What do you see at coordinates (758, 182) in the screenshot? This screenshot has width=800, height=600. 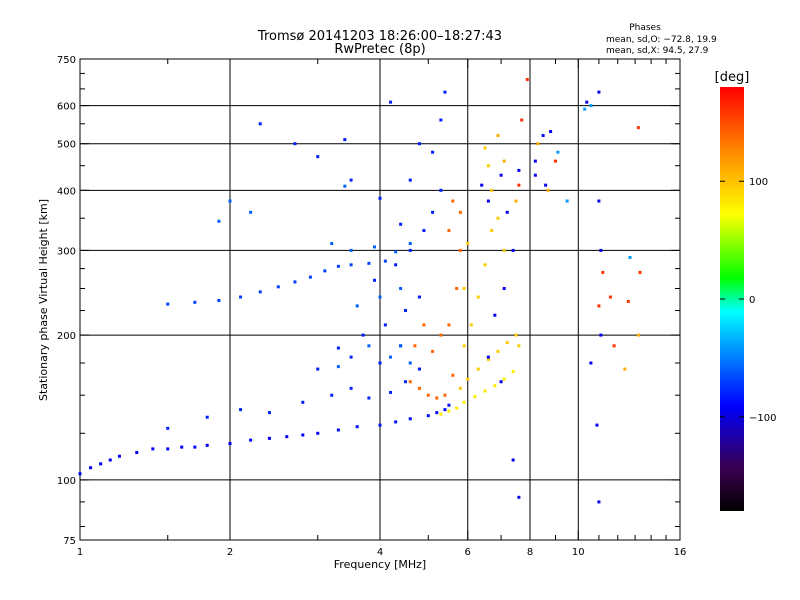 I see `colorbar-tick-label: 100` at bounding box center [758, 182].